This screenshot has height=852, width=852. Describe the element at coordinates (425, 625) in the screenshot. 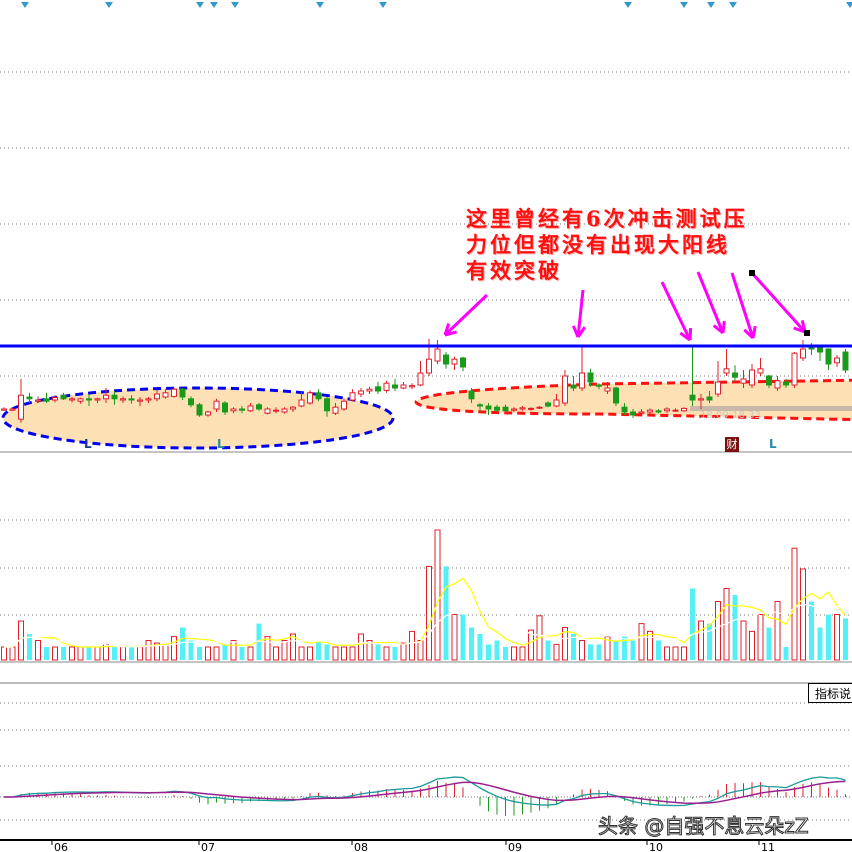

I see `volume-ma10-line` at that location.